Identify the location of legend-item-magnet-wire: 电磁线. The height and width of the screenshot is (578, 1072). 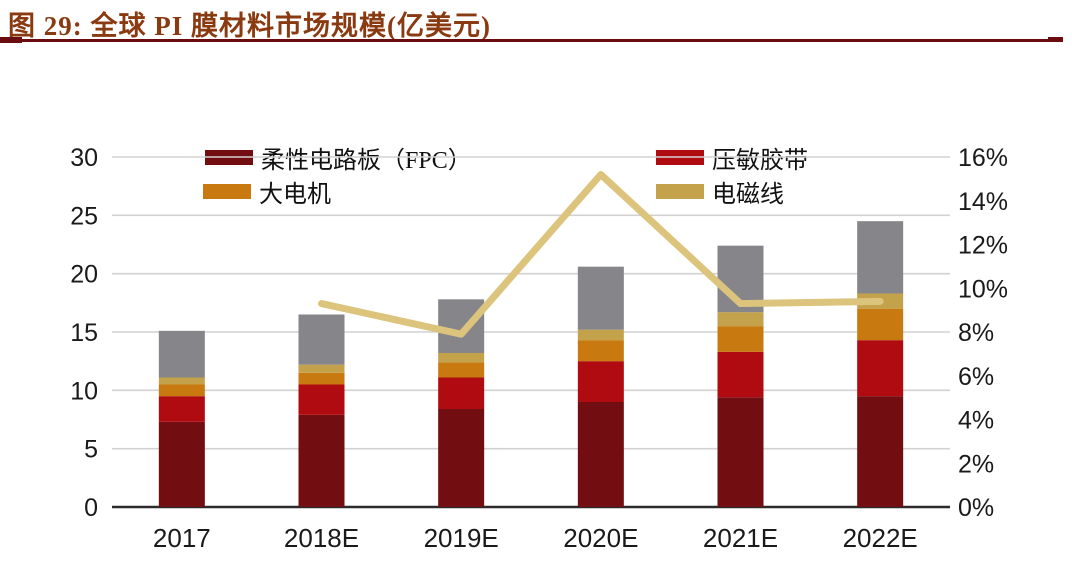
(720, 191).